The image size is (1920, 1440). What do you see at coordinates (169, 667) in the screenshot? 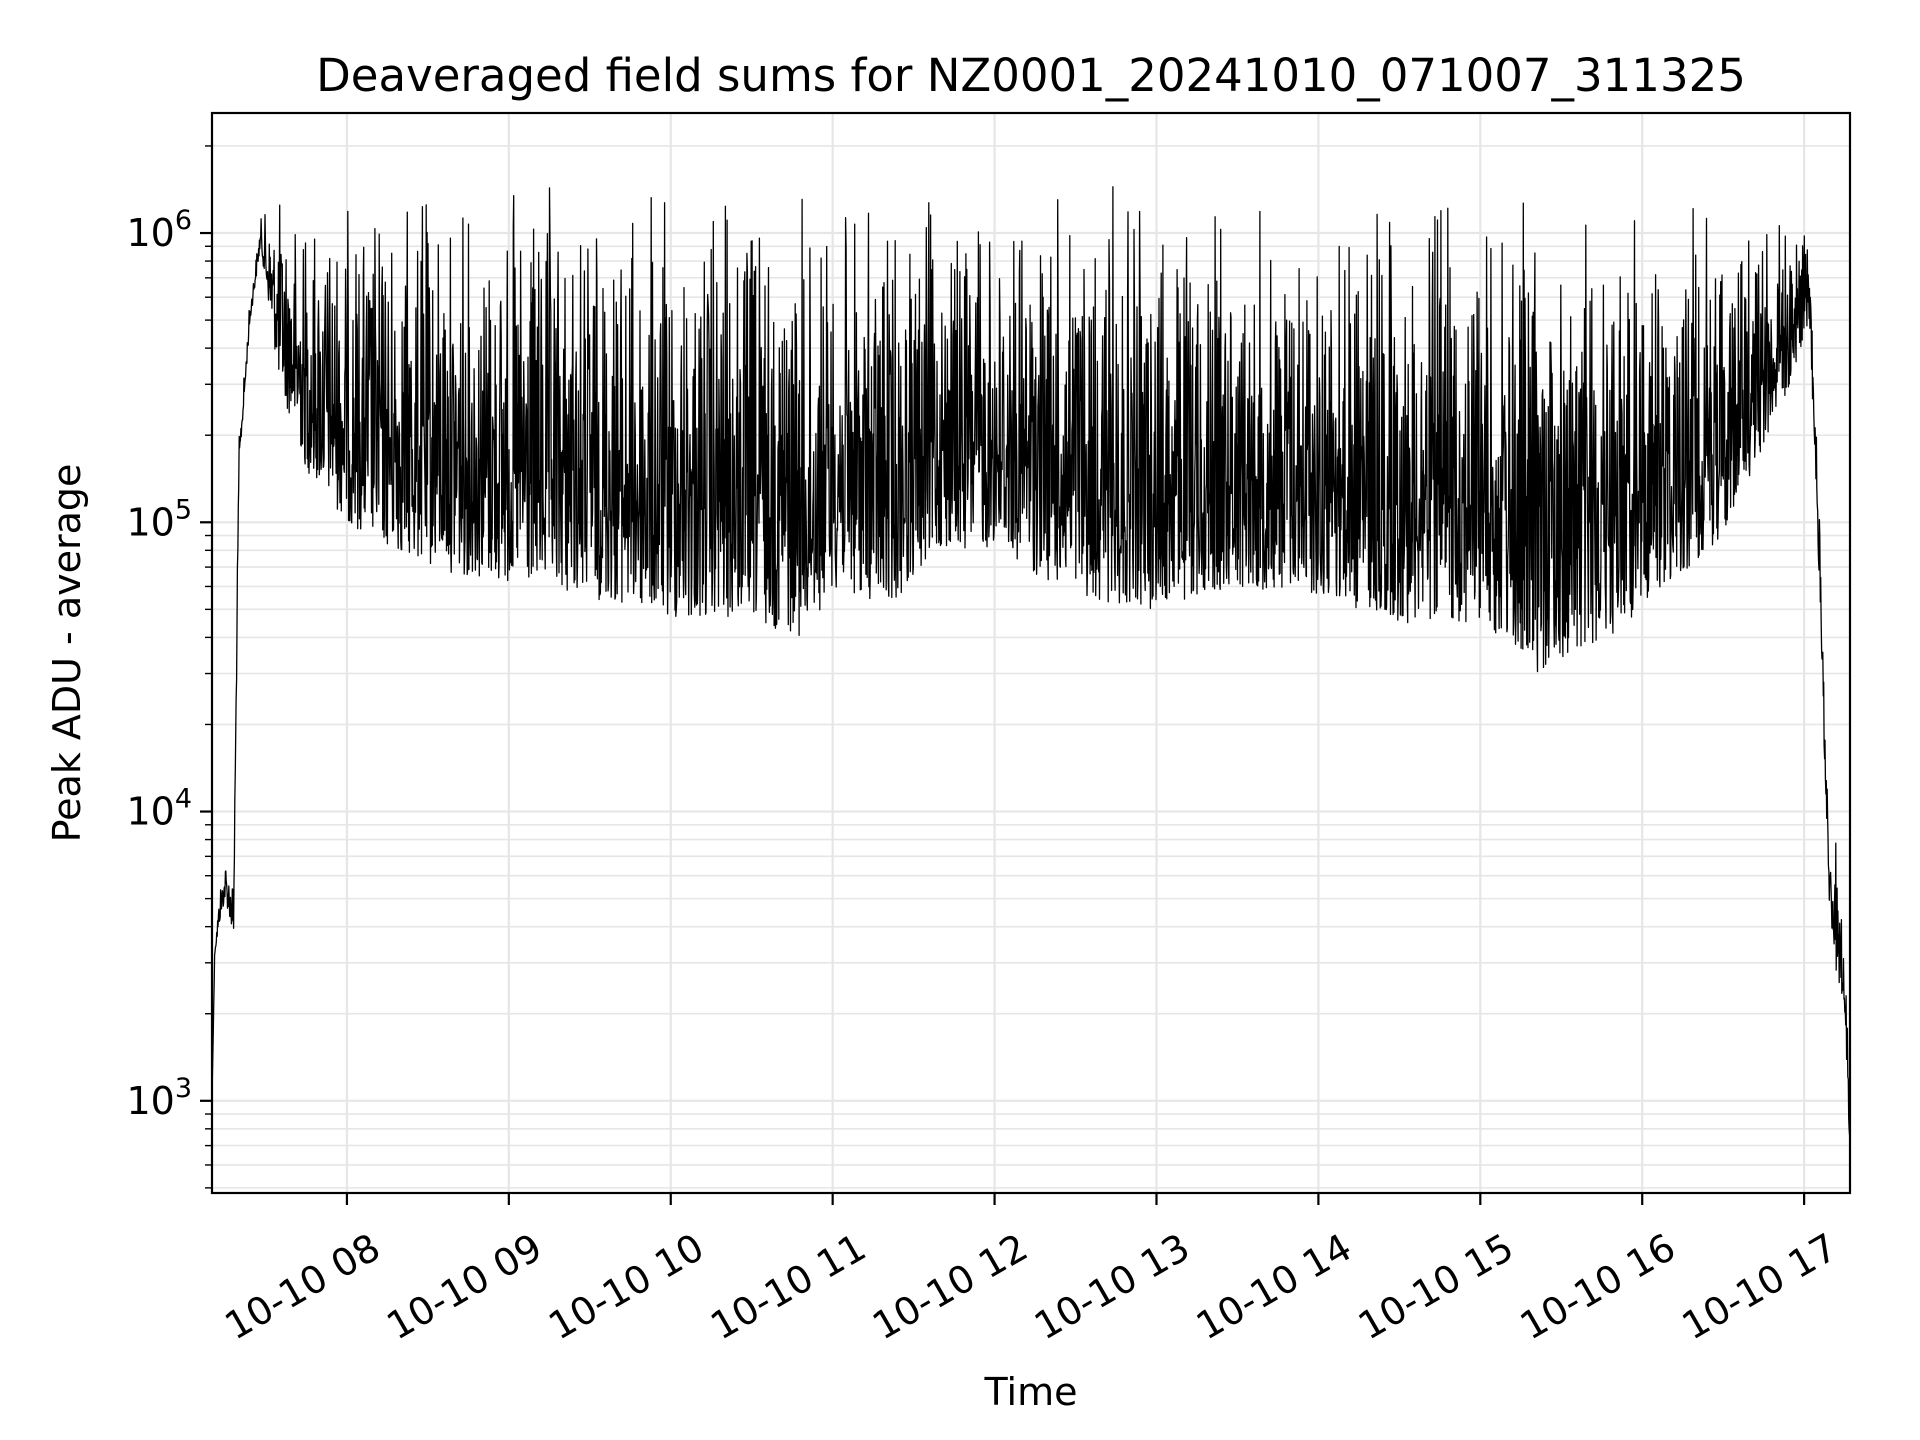
I see `y-axis: 103 104 105 106` at bounding box center [169, 667].